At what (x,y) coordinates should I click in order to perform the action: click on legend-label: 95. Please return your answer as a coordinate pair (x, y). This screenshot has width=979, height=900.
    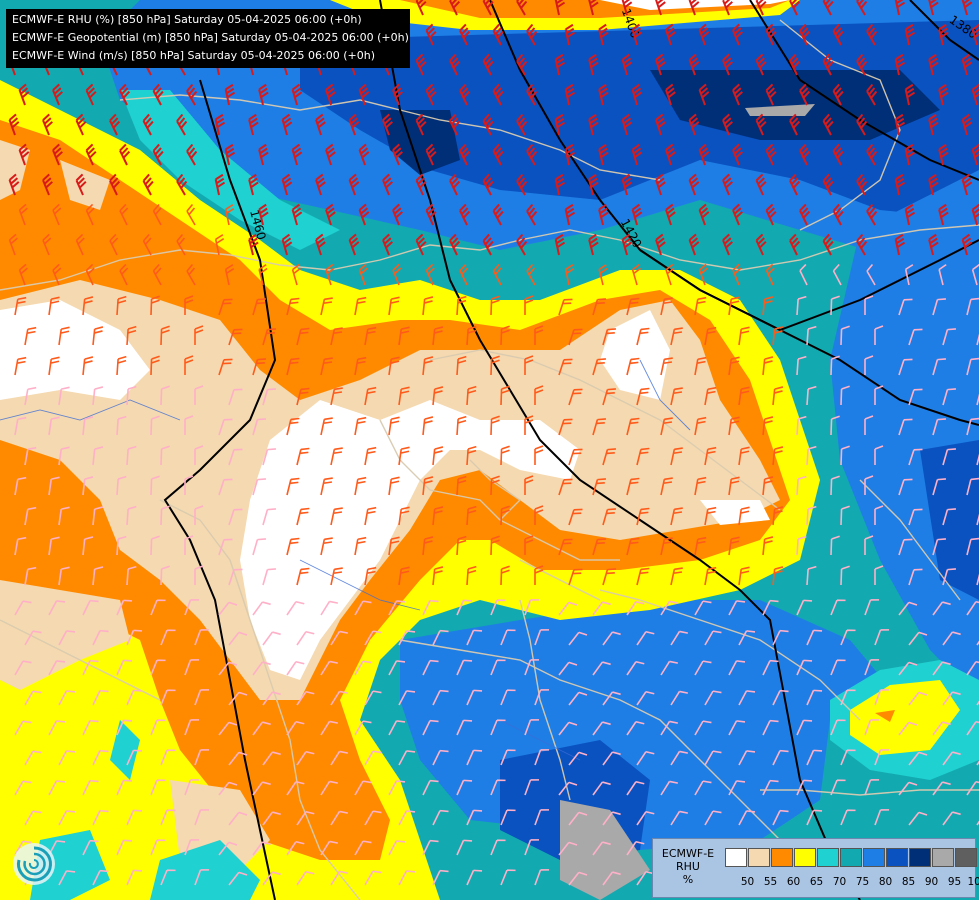
    Looking at the image, I should click on (954, 882).